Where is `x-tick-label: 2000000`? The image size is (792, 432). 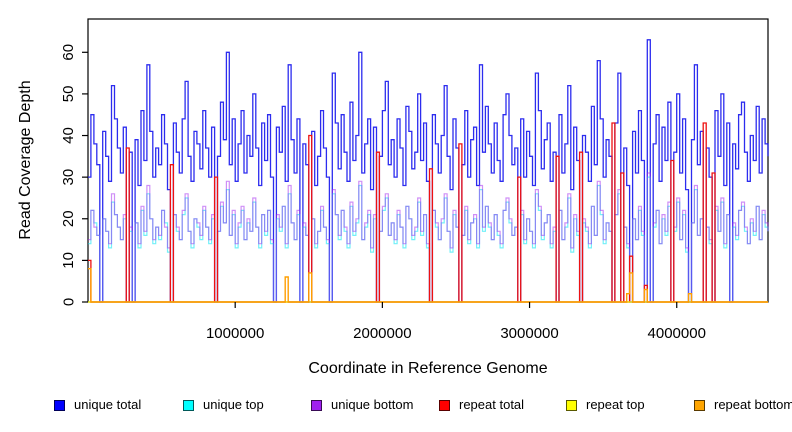
x-tick-label: 2000000 is located at coordinates (382, 333).